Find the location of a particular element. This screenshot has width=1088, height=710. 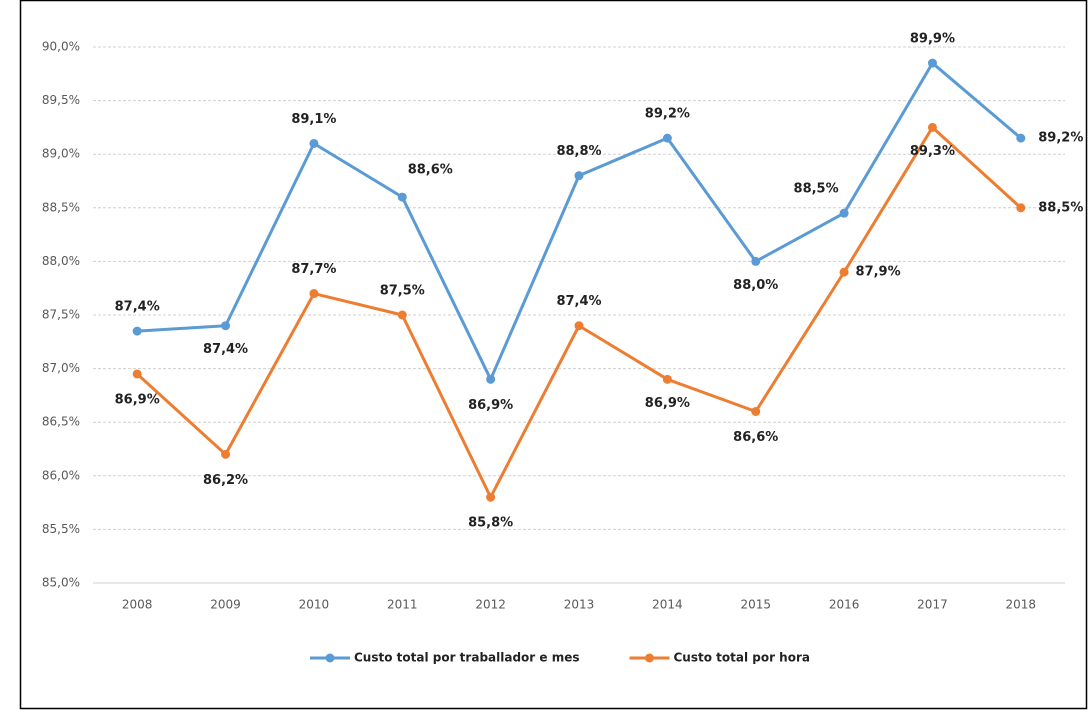

x-tick-label: 2011 is located at coordinates (402, 605).